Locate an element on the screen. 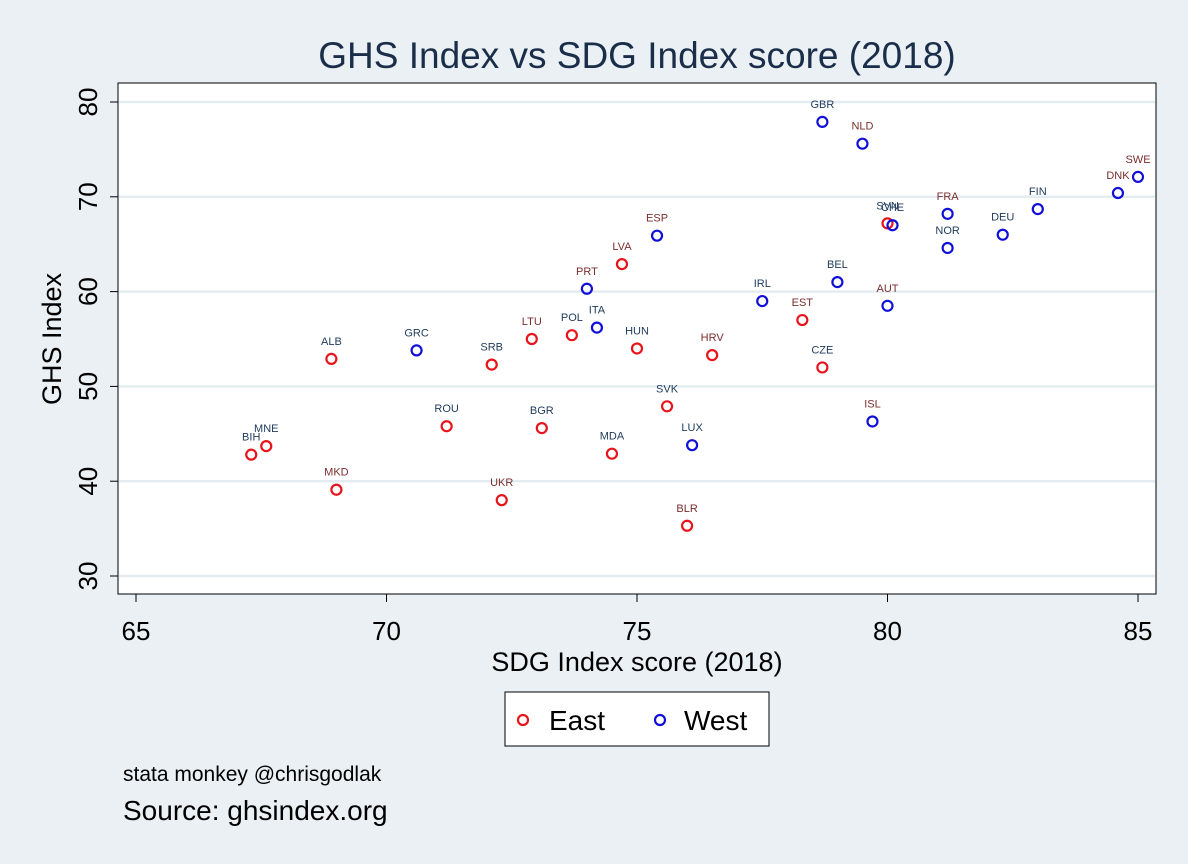 This screenshot has width=1188, height=864. x-tick-label: 75 is located at coordinates (637, 631).